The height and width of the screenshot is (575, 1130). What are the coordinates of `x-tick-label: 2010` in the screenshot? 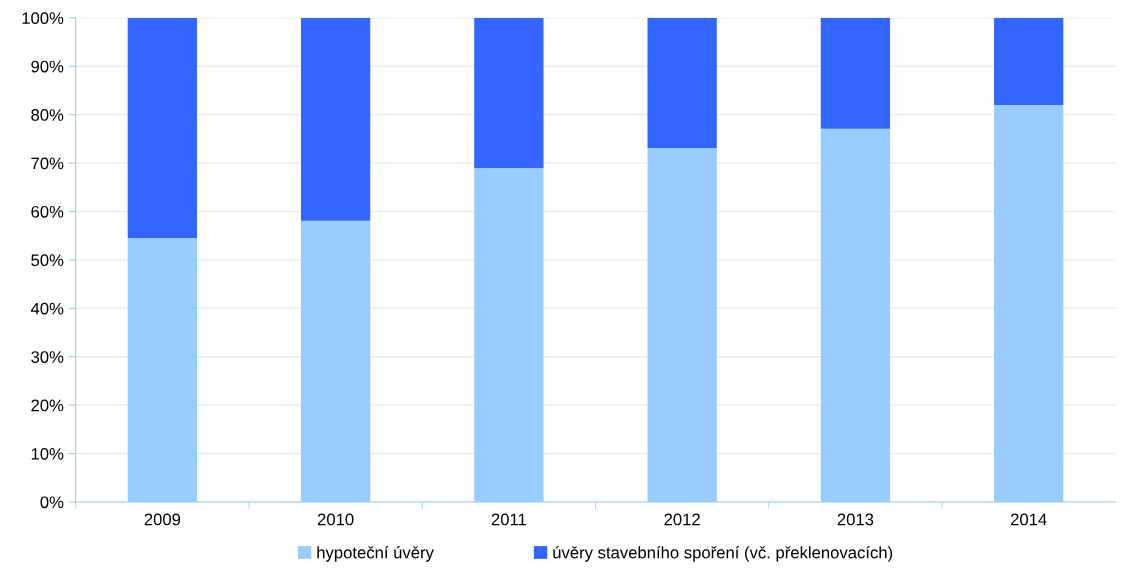 It's located at (335, 519).